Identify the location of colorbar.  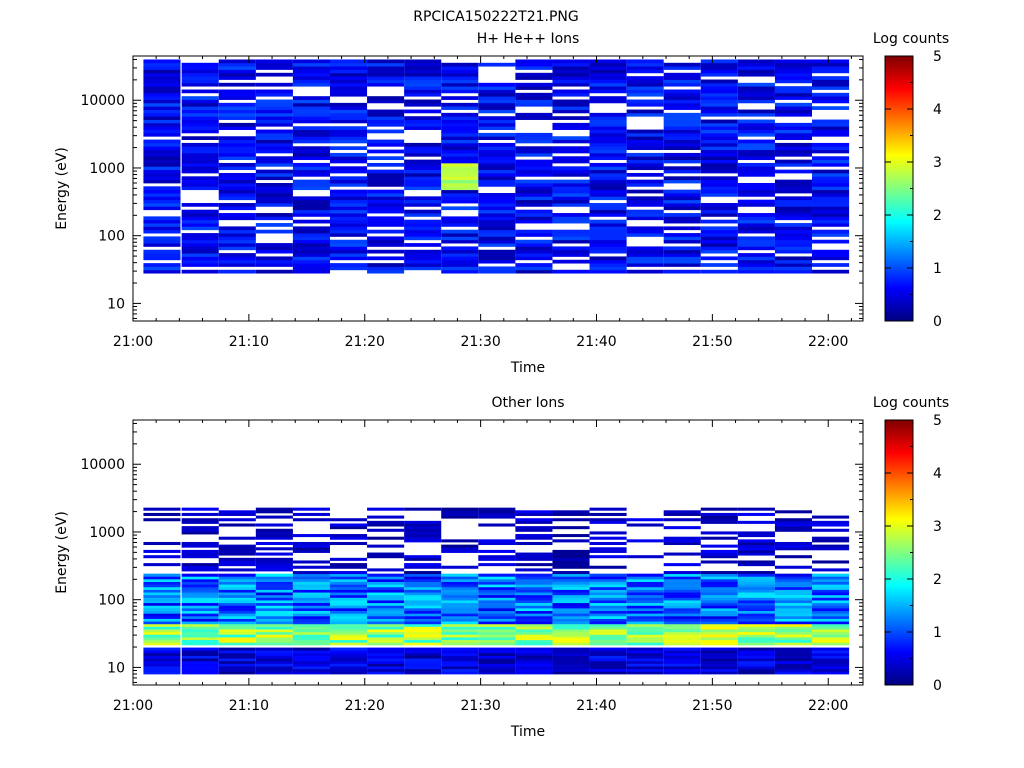
(899, 188).